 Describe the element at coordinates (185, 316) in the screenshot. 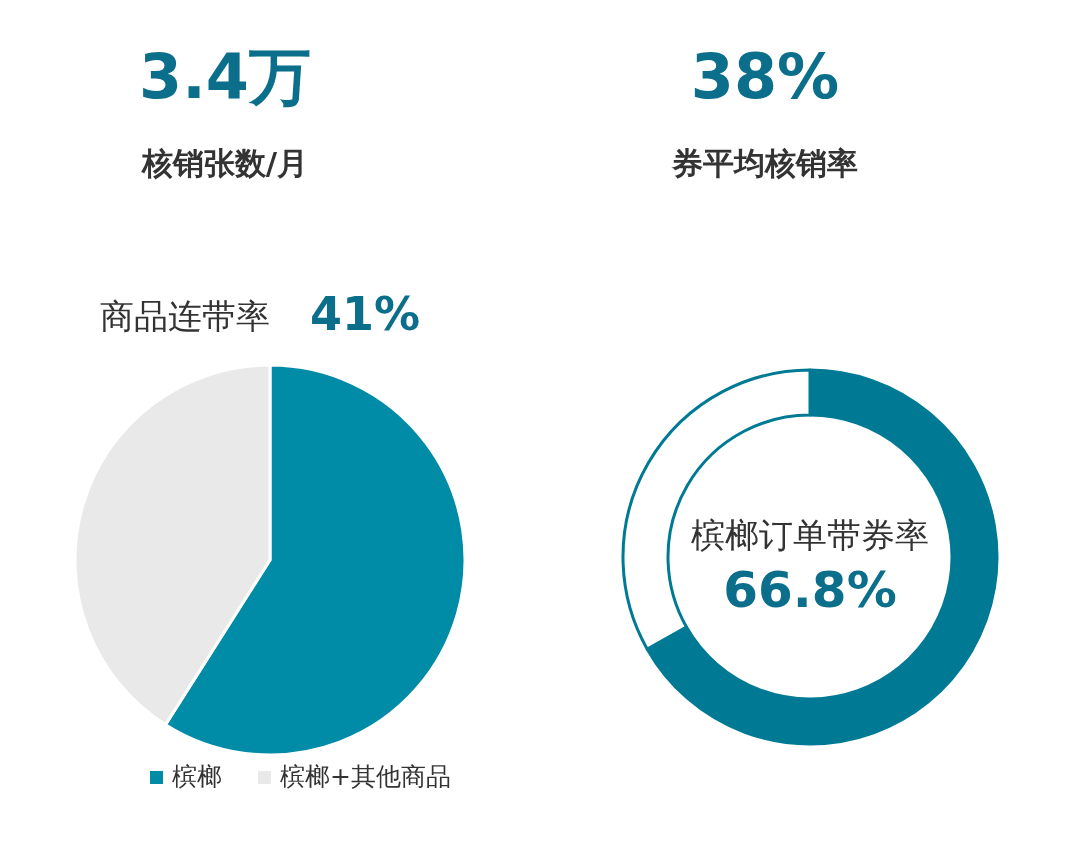

I see `chart-title: 商品连带率` at that location.